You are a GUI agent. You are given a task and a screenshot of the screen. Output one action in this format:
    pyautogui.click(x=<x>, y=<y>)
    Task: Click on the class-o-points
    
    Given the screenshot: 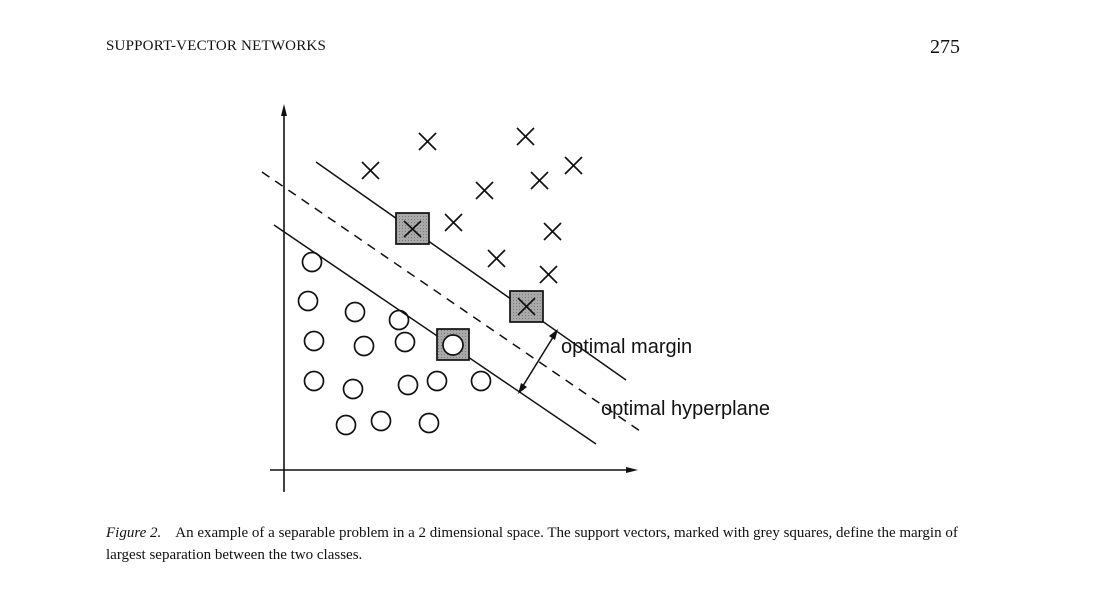 What is the action you would take?
    pyautogui.click(x=394, y=343)
    